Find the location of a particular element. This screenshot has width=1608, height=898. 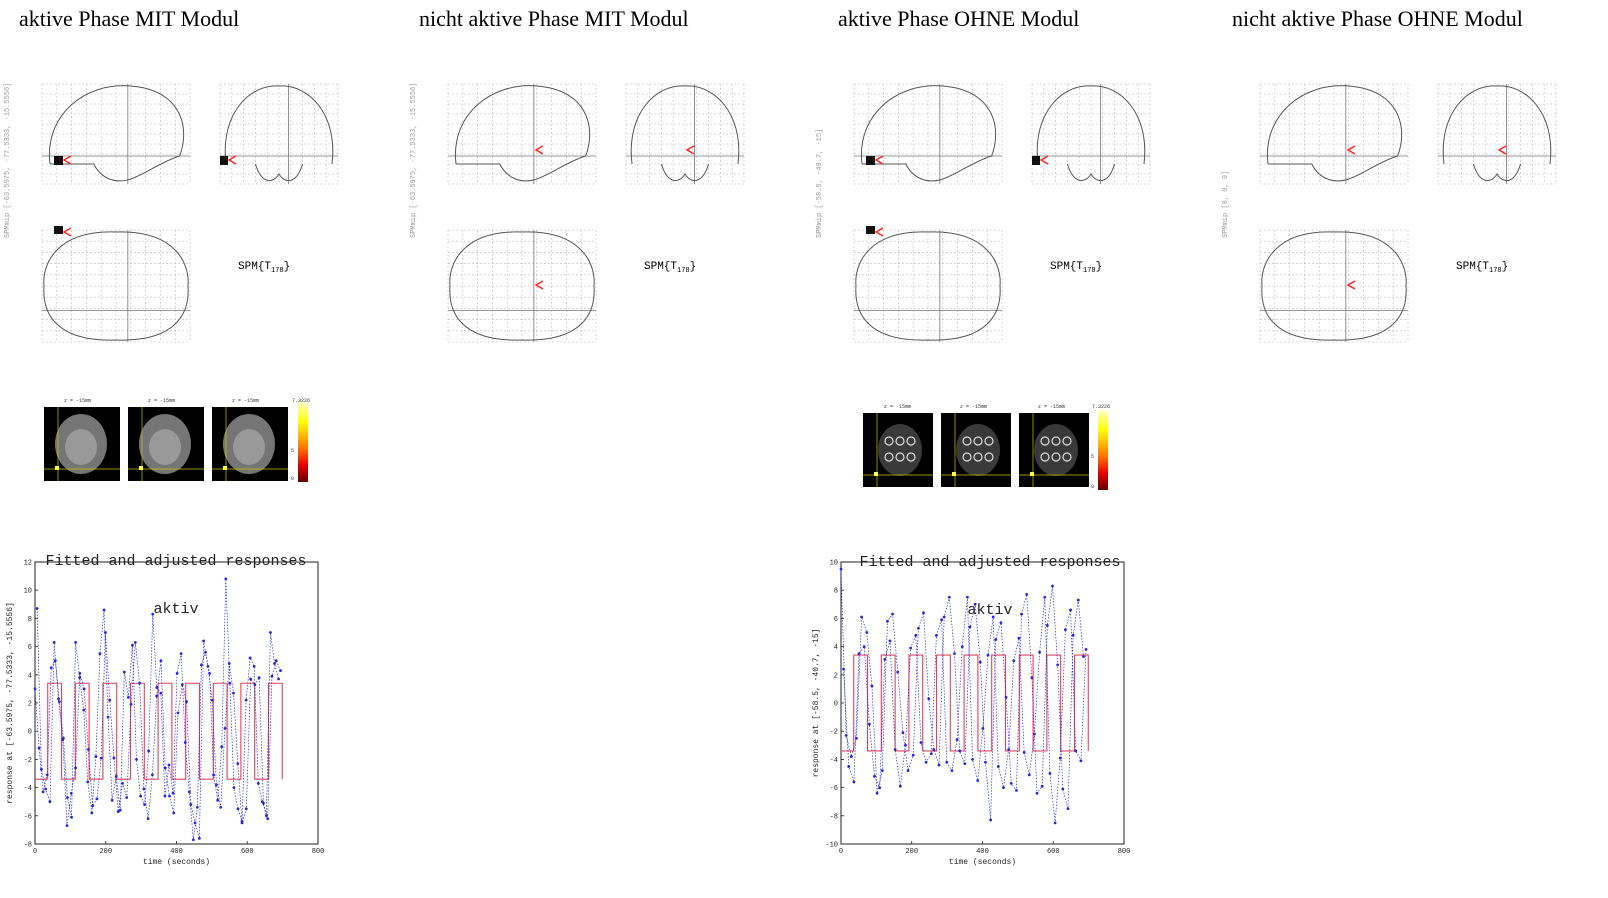

plot-frame is located at coordinates (176, 703).